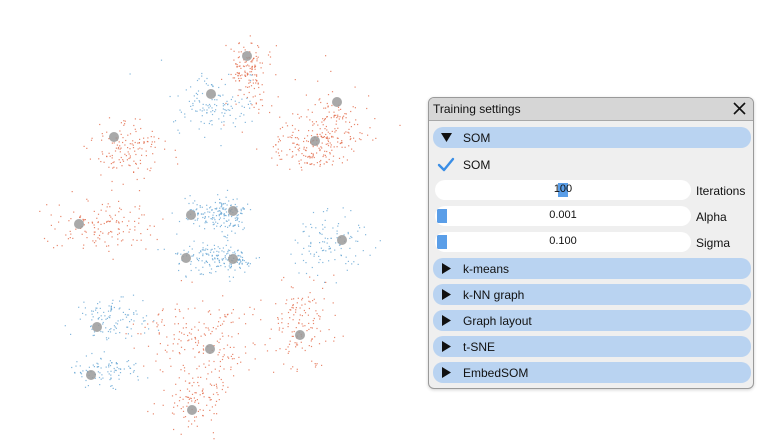 The image size is (782, 444). Describe the element at coordinates (592, 268) in the screenshot. I see `section-kmeans: k-means` at that location.